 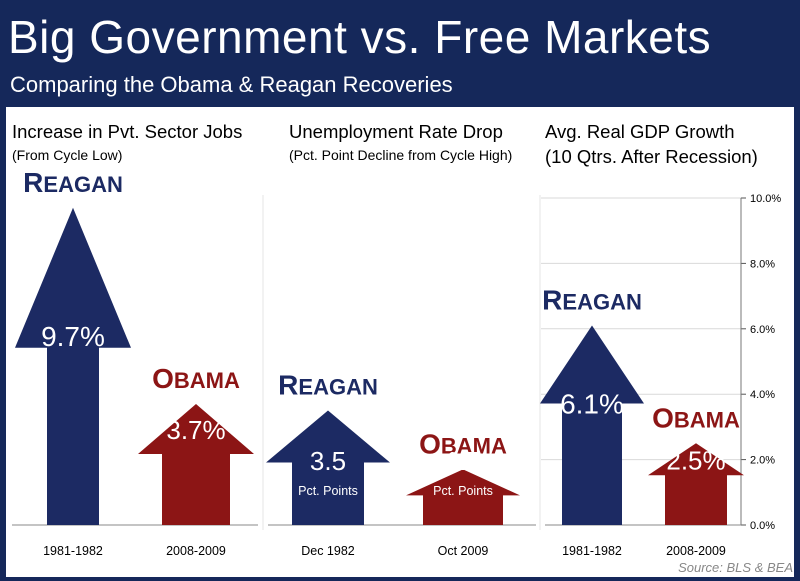 What do you see at coordinates (360, 37) in the screenshot?
I see `page-title: Big Government vs. Free Markets` at bounding box center [360, 37].